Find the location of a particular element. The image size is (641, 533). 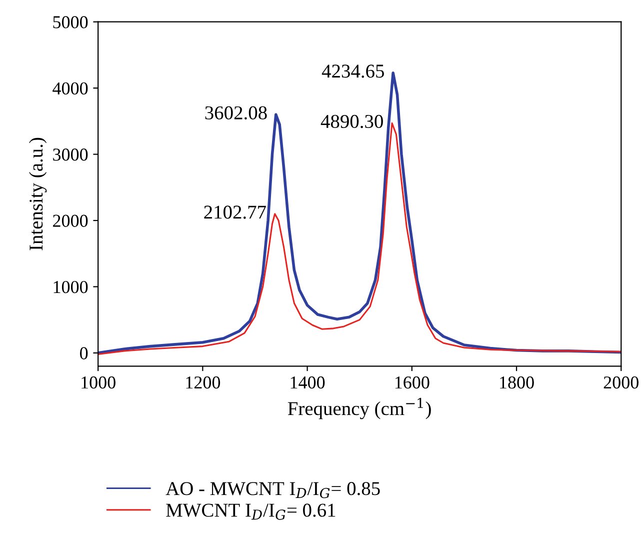

y-tick-label: 2000 is located at coordinates (70, 220).